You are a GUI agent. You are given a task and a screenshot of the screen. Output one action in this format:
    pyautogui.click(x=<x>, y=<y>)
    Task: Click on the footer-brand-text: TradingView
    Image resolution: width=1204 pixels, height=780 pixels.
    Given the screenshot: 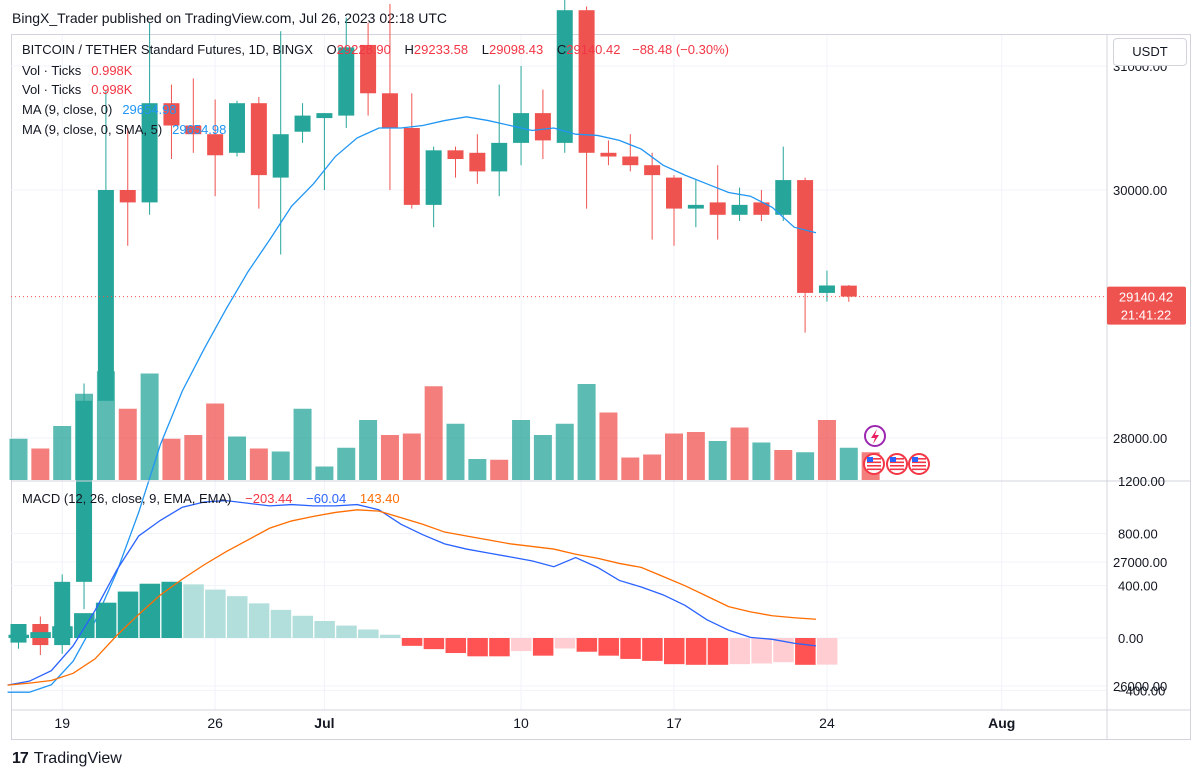 What is the action you would take?
    pyautogui.click(x=77, y=758)
    